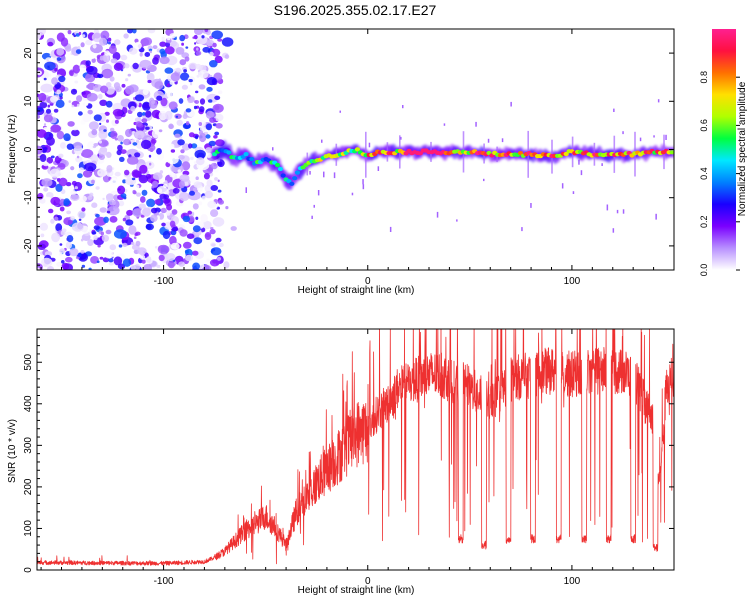 The height and width of the screenshot is (600, 750). Describe the element at coordinates (28, 528) in the screenshot. I see `snr-y-tick-label: 100` at that location.